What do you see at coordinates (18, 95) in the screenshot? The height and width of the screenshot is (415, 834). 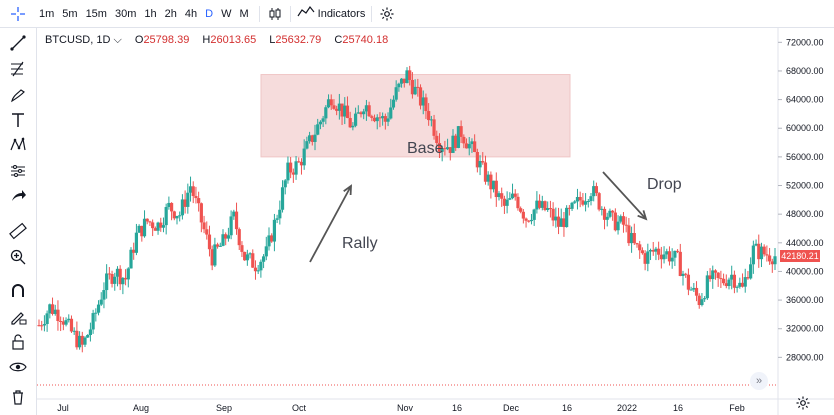 I see `brush-tool-icon` at bounding box center [18, 95].